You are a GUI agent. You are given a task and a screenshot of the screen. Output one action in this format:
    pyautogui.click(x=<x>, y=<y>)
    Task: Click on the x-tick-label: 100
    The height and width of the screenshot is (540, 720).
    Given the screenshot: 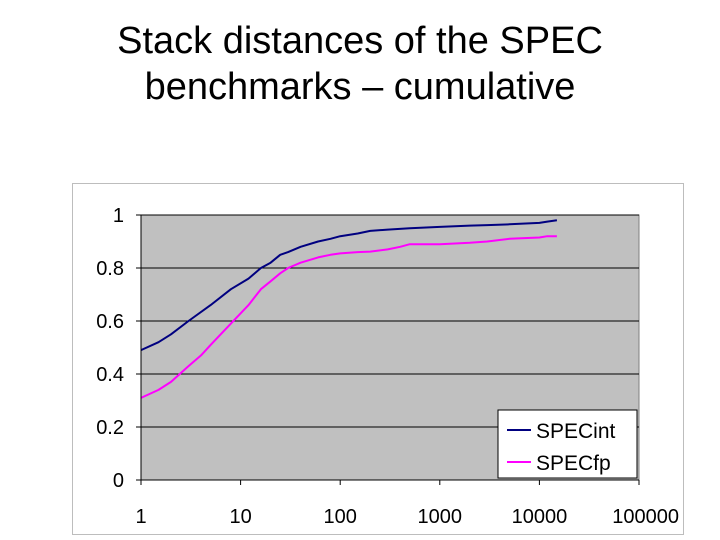 What is the action you would take?
    pyautogui.click(x=340, y=517)
    